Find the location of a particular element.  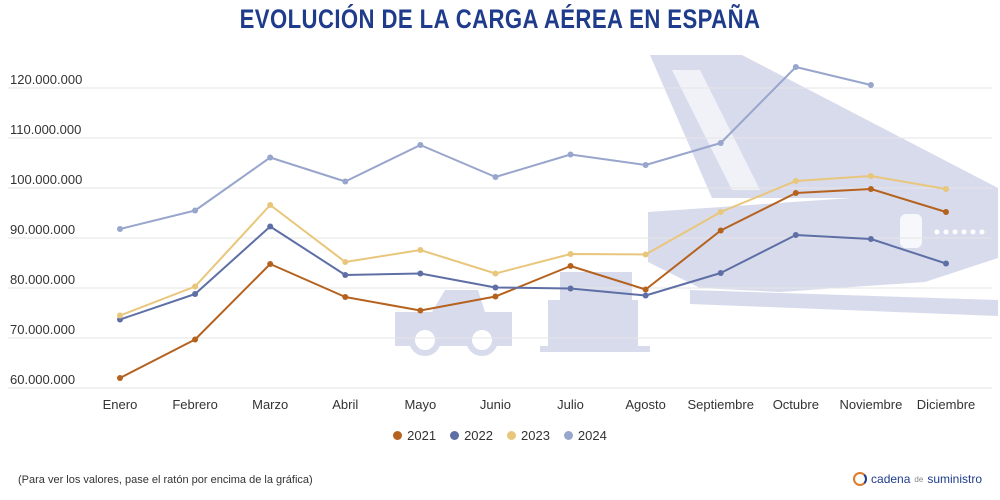

x-tick-label: Abril is located at coordinates (345, 404).